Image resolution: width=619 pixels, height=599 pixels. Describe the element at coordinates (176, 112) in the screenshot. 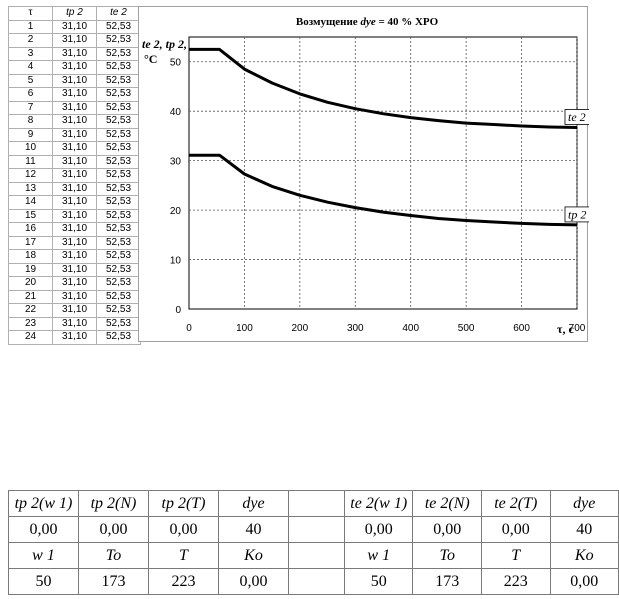

I see `y-tick-label: 40` at that location.